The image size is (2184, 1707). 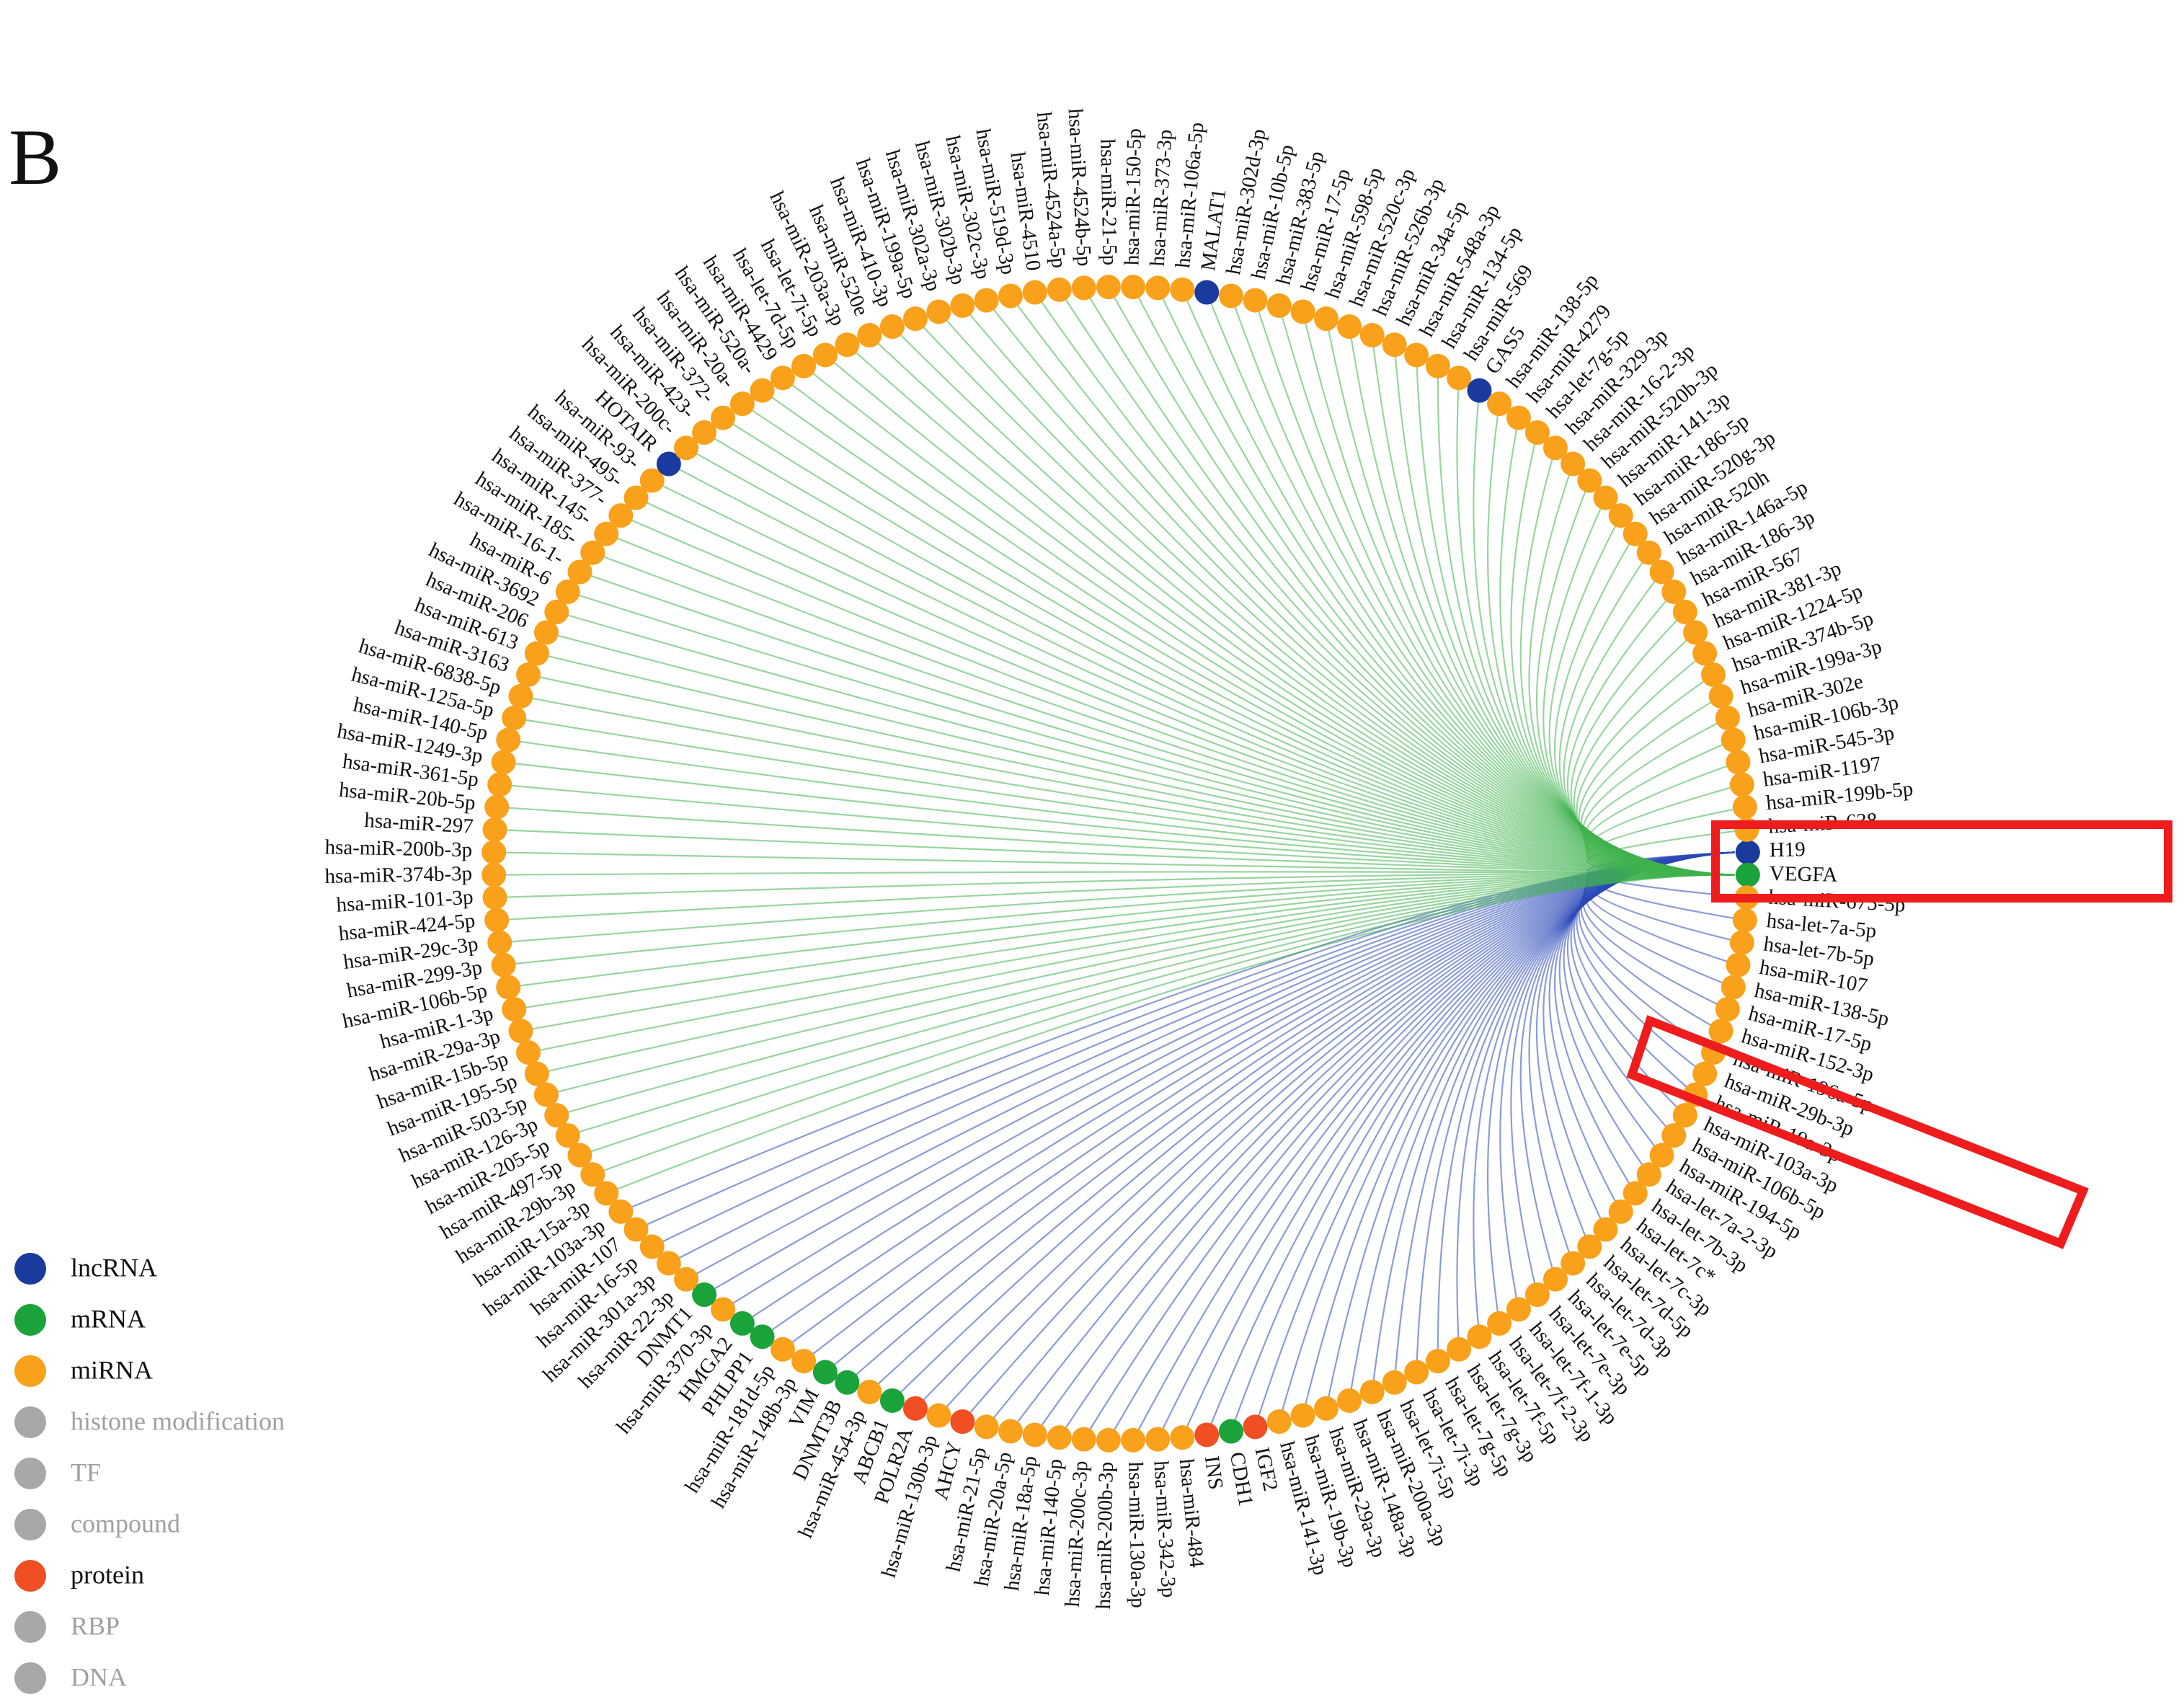 What do you see at coordinates (1161, 198) in the screenshot?
I see `node-label: hsa-miR-373-3p` at bounding box center [1161, 198].